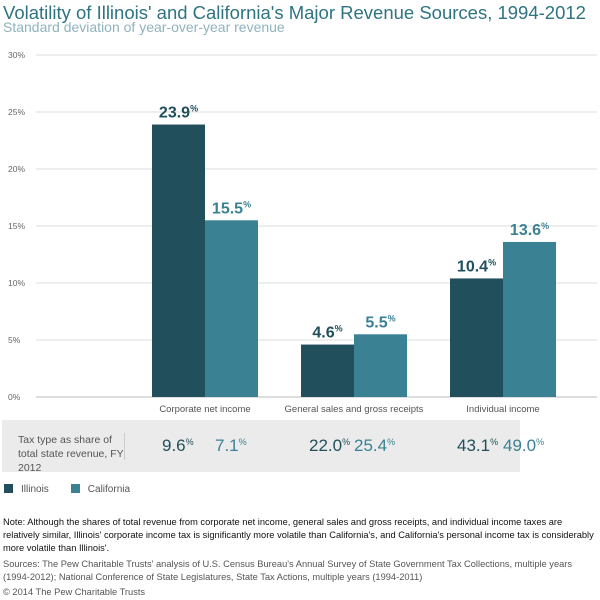 Image resolution: width=600 pixels, height=600 pixels. Describe the element at coordinates (16, 169) in the screenshot. I see `y-tick-label: 20%` at that location.